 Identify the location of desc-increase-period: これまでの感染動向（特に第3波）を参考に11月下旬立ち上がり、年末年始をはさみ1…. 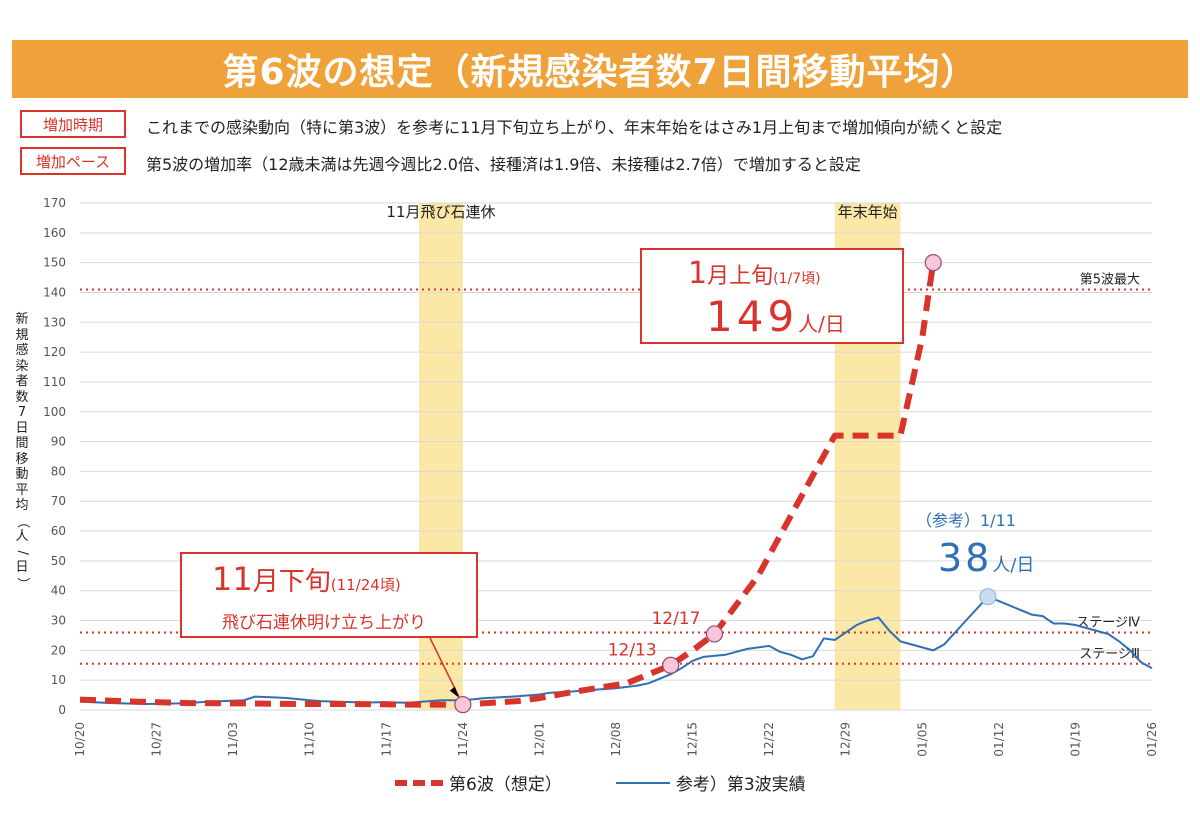
(574, 127).